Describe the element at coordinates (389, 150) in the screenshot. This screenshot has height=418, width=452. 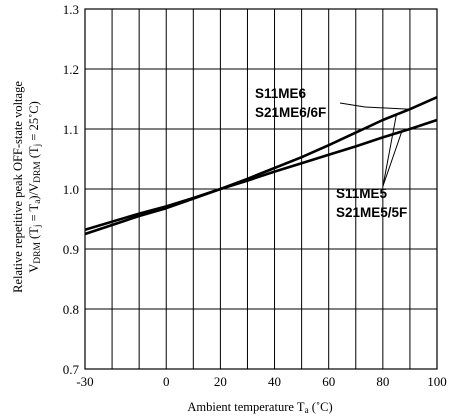
I see `leader-line-s11me5-b` at that location.